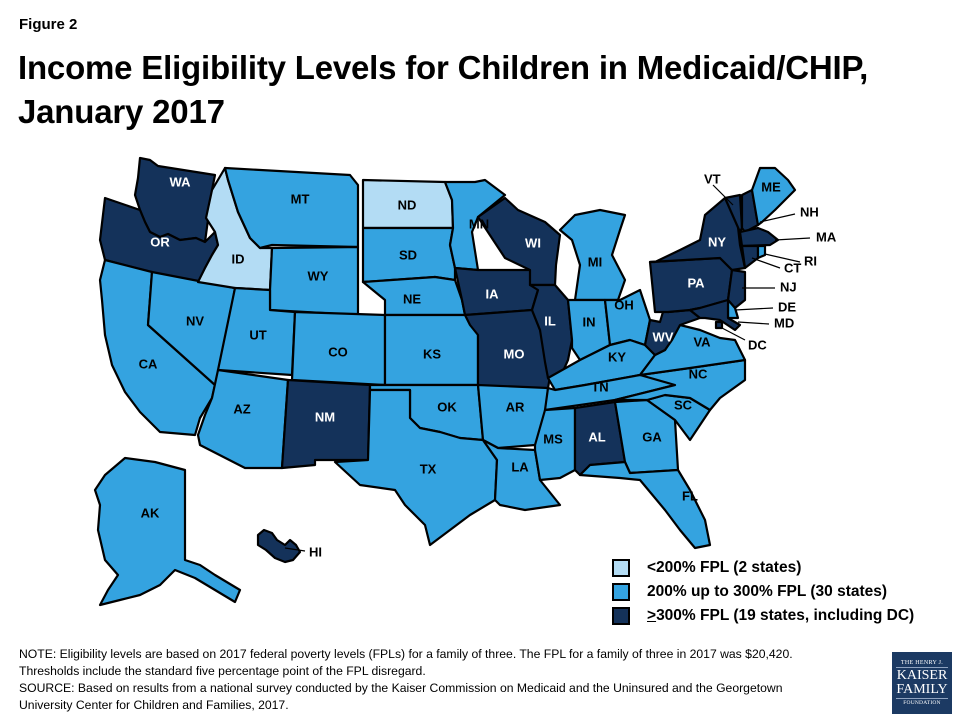  What do you see at coordinates (766, 263) in the screenshot?
I see `leader-line-ct` at bounding box center [766, 263].